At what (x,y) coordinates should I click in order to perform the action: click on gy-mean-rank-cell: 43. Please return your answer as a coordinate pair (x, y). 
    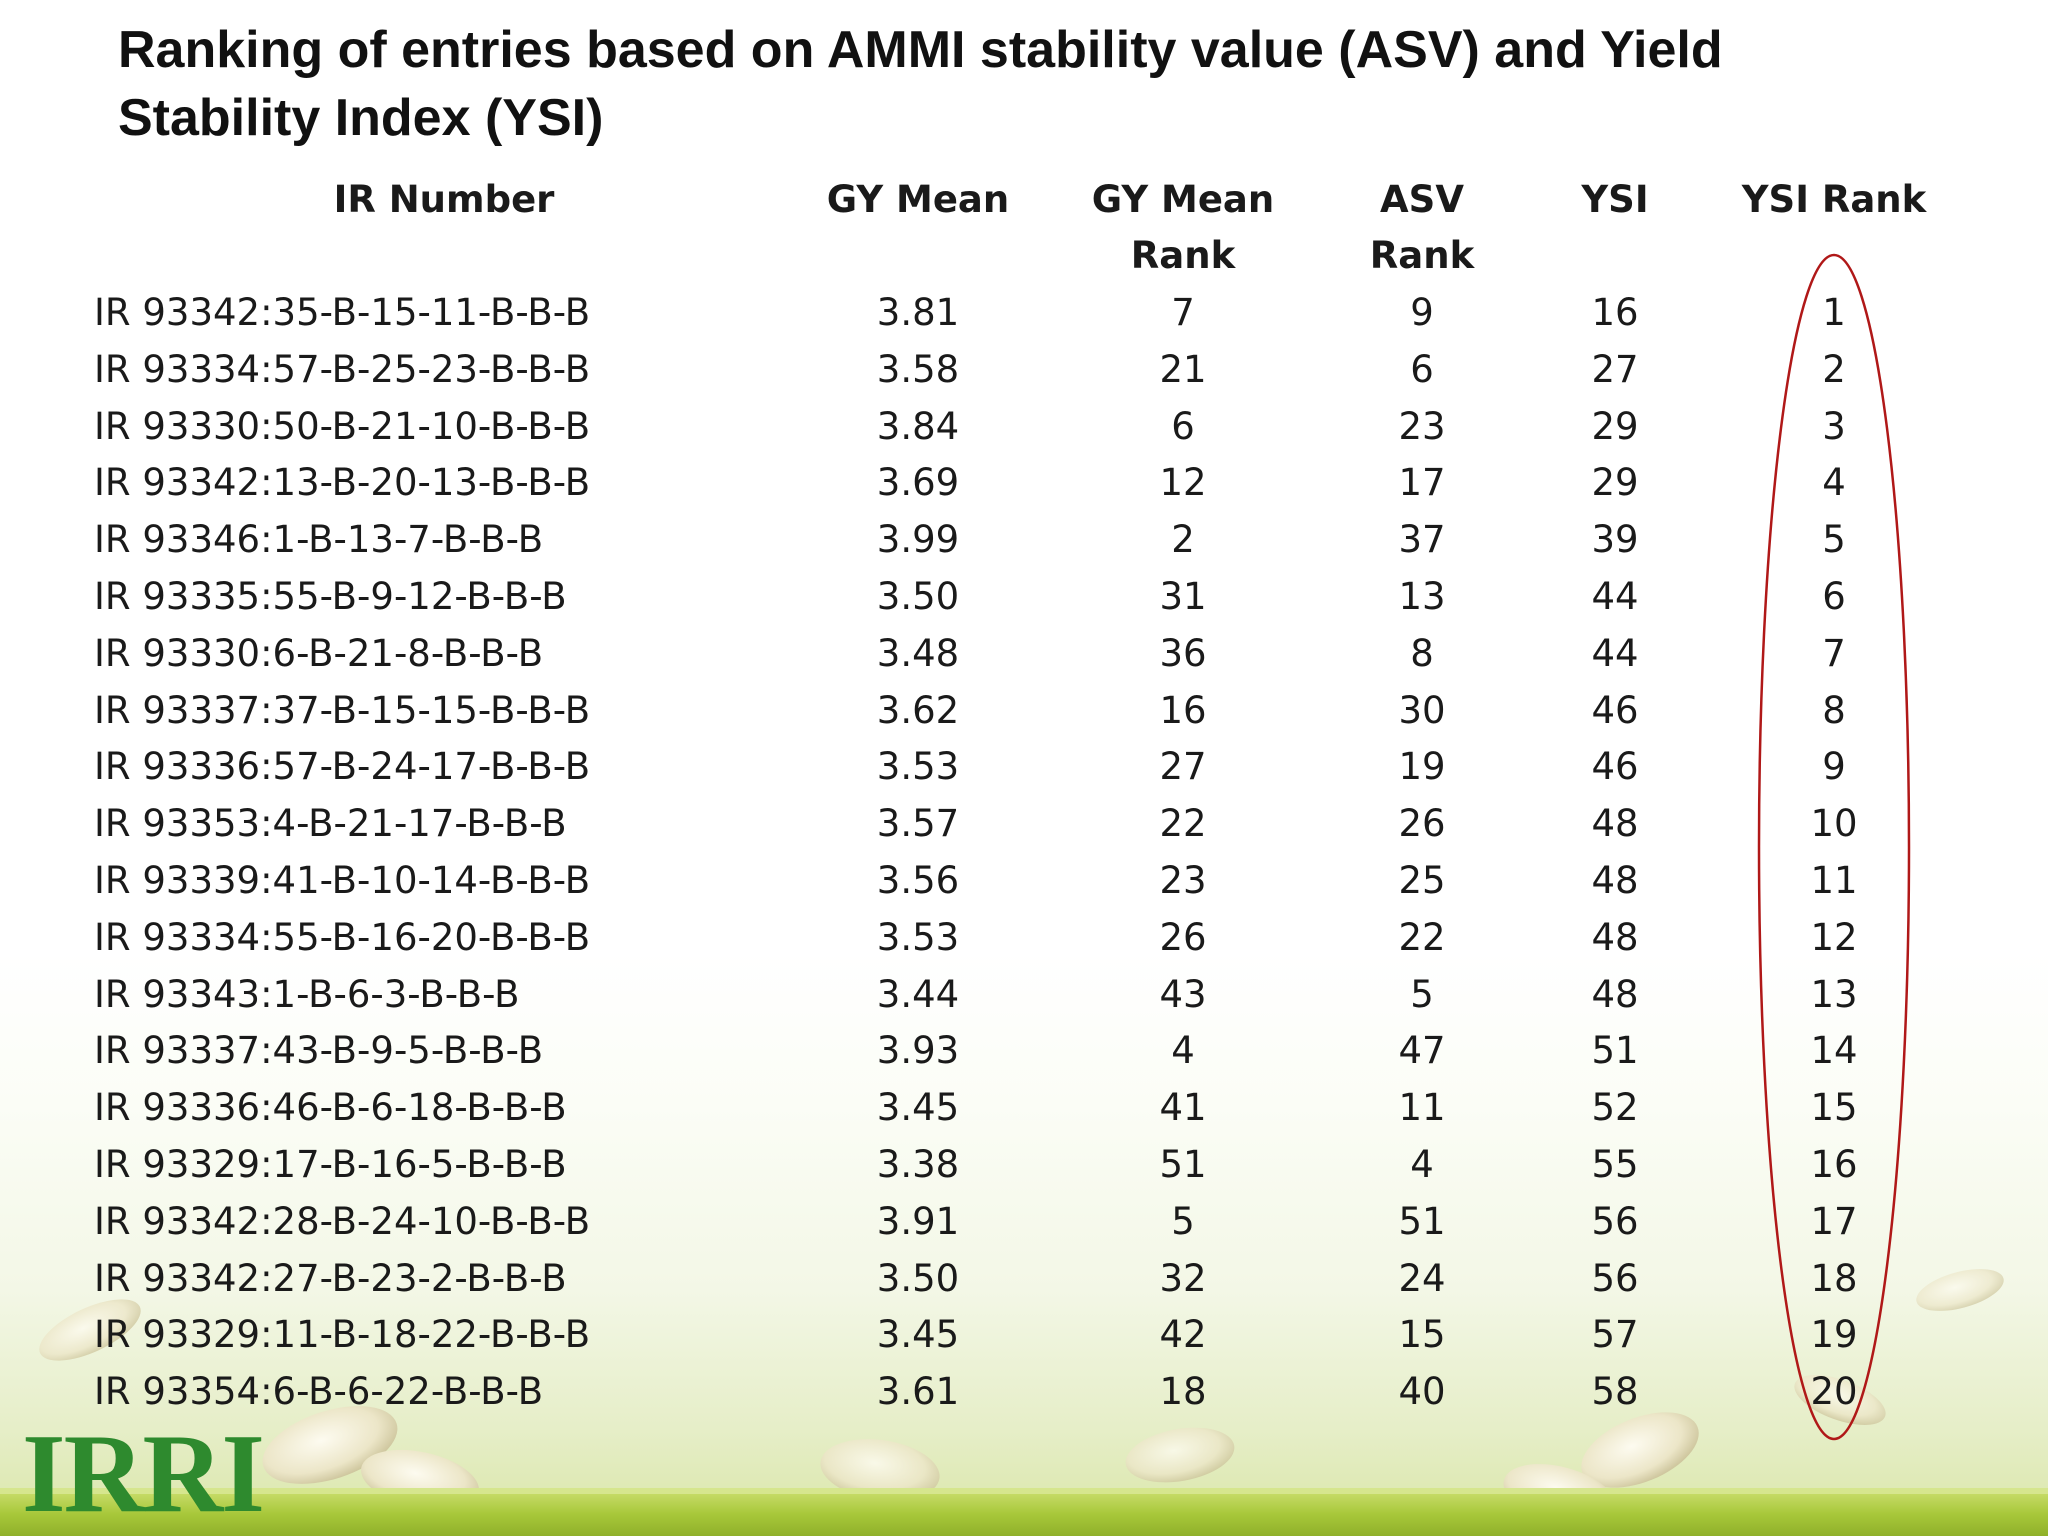
    Looking at the image, I should click on (1183, 994).